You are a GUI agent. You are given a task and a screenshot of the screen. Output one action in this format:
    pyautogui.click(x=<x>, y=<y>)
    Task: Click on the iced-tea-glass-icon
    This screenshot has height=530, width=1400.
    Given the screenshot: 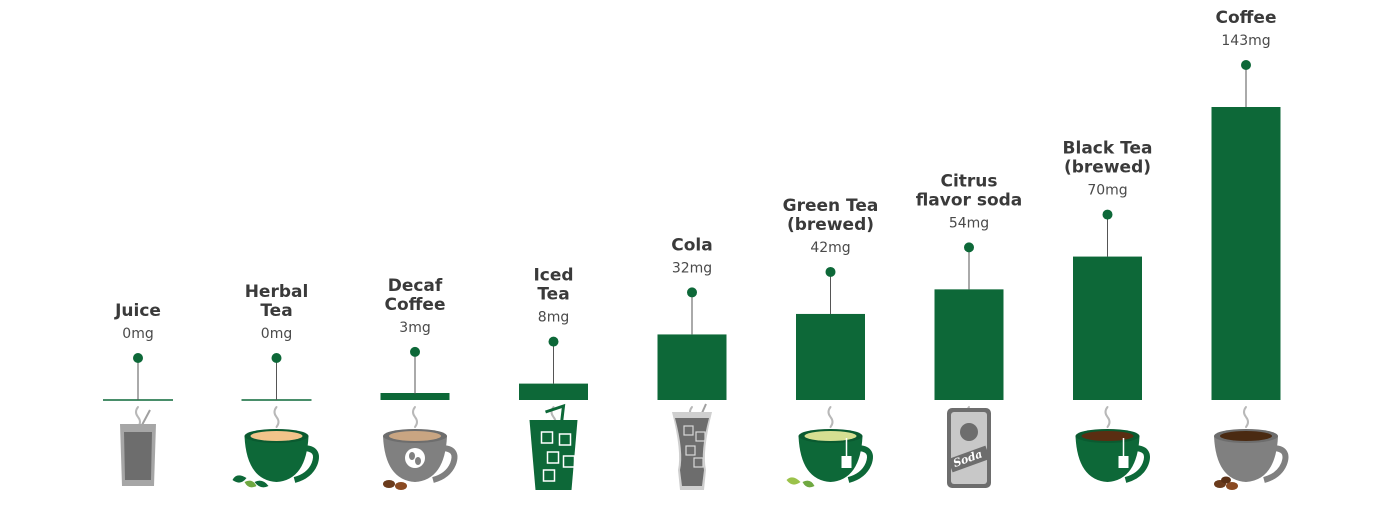 What is the action you would take?
    pyautogui.click(x=553, y=446)
    